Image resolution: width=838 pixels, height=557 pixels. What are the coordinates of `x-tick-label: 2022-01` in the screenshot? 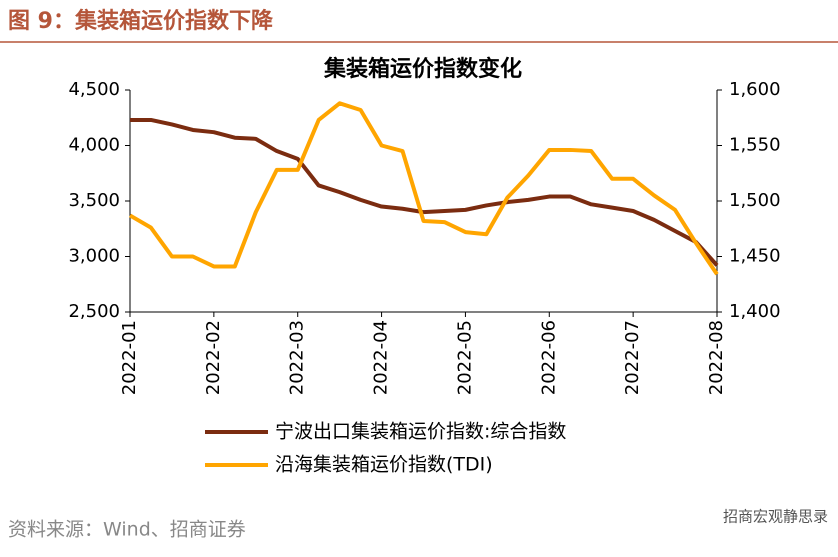 It's located at (129, 357).